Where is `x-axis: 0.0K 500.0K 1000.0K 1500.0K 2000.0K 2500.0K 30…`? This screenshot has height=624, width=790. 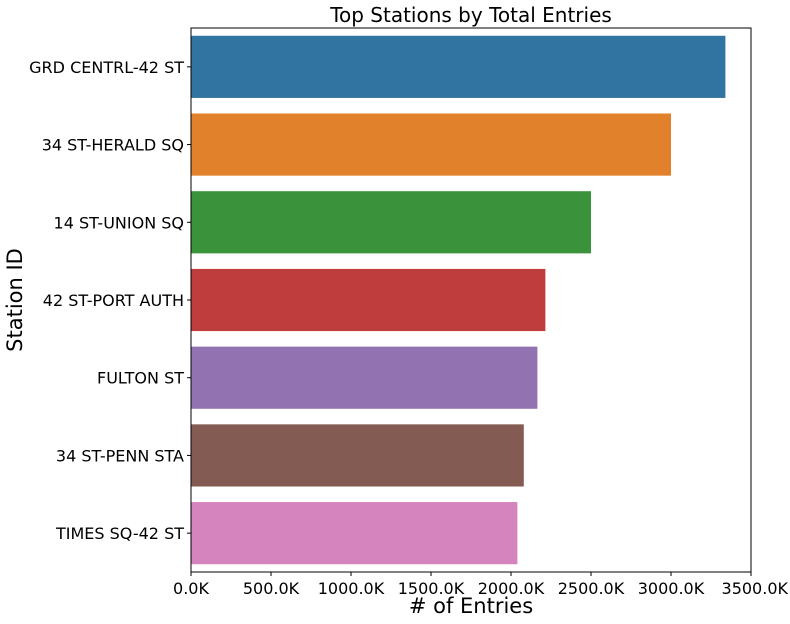
x-axis: 0.0K 500.0K 1000.0K 1500.0K 2000.0K 2500.0K 30… is located at coordinates (481, 585).